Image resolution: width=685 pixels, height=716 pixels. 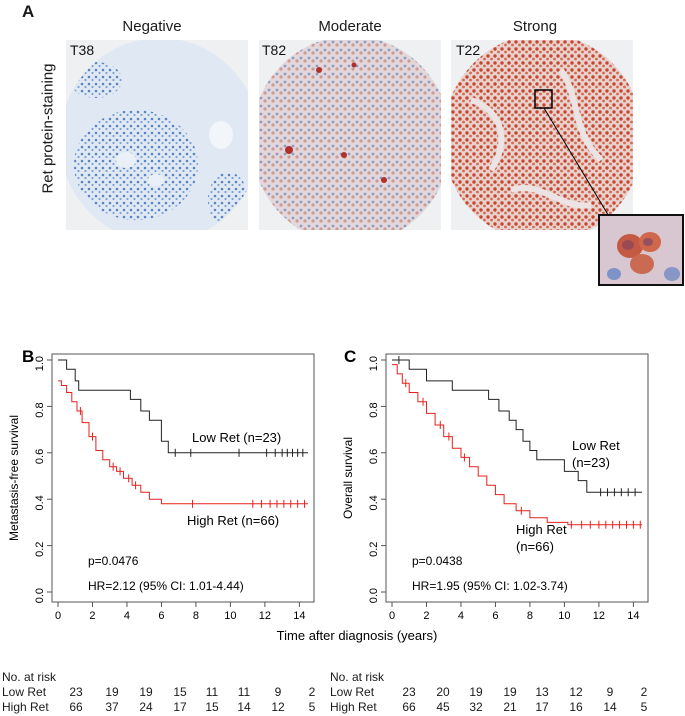 What do you see at coordinates (113, 561) in the screenshot?
I see `p-value: p=0.0476` at bounding box center [113, 561].